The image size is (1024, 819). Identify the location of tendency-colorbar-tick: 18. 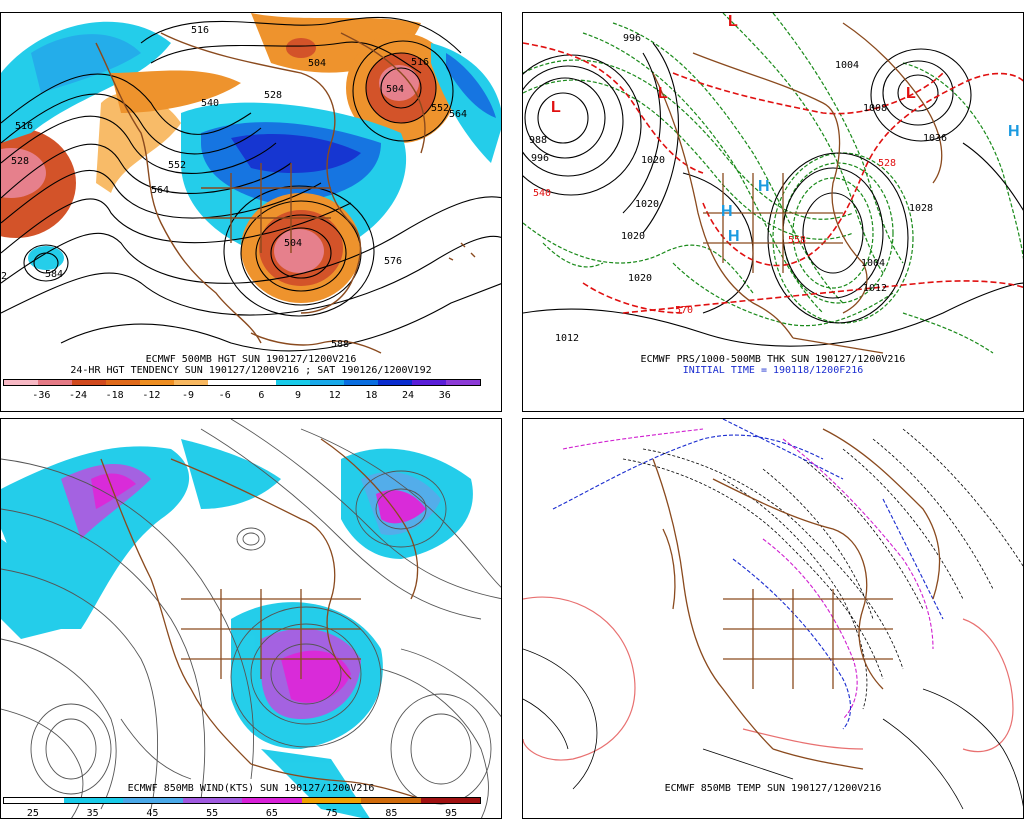
(371, 395).